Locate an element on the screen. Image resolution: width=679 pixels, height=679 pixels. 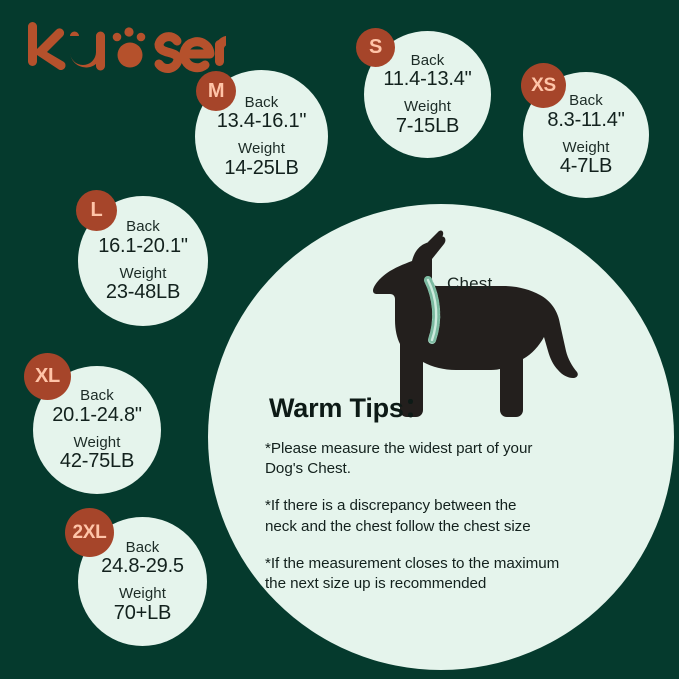
dog-body-icon is located at coordinates (475, 323).